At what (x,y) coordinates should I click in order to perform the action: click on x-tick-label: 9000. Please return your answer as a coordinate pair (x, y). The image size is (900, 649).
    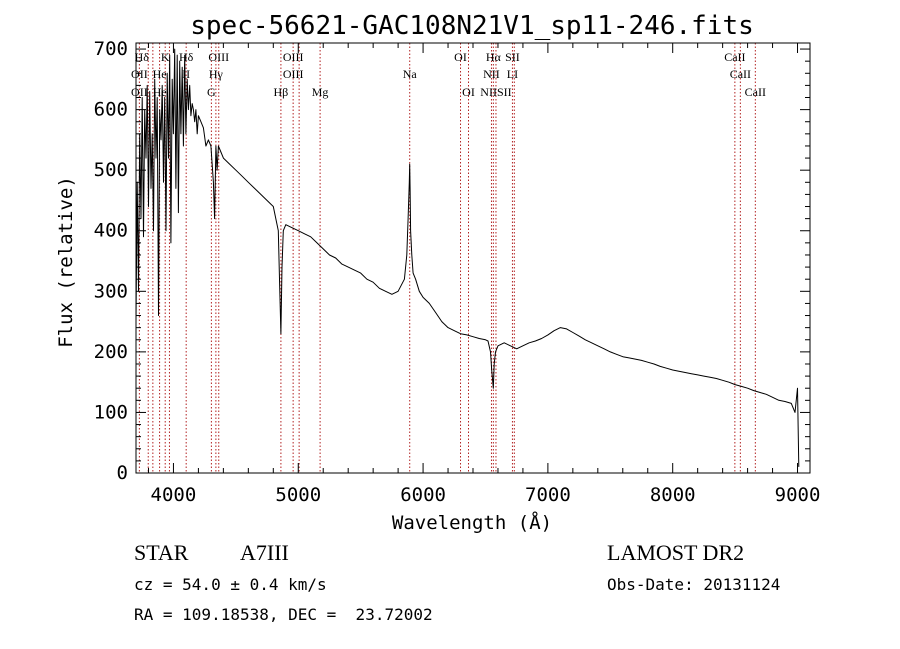
    Looking at the image, I should click on (798, 495).